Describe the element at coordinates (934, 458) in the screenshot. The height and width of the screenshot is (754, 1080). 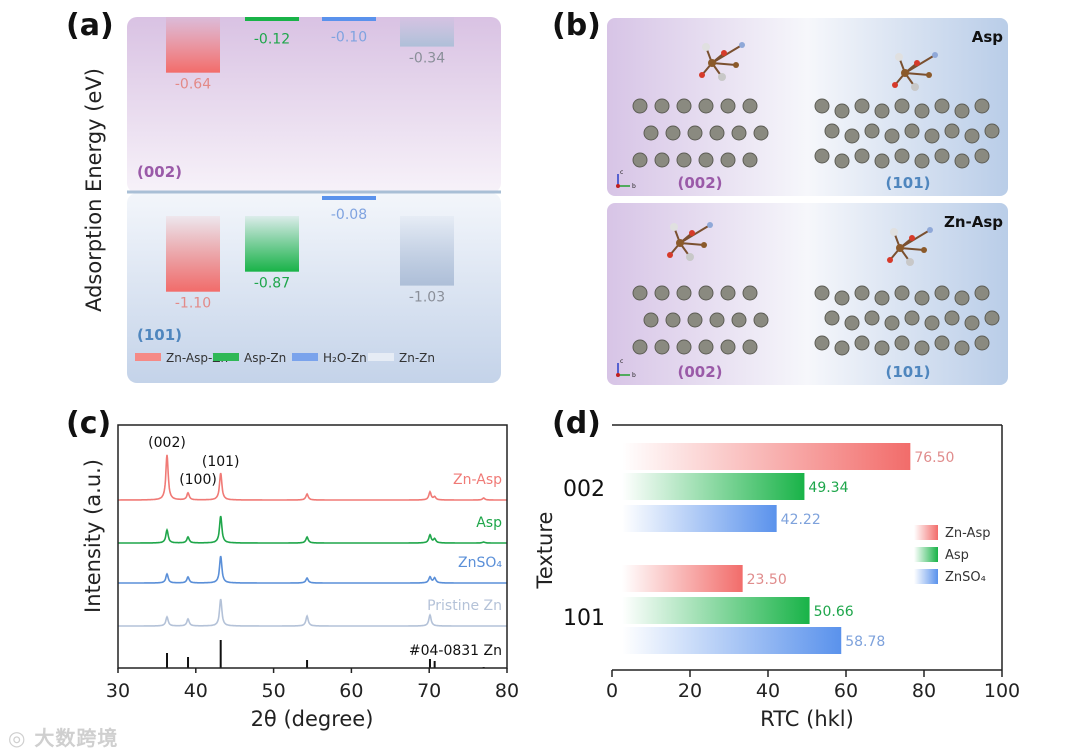
I see `bar-value-label: 76.50` at that location.